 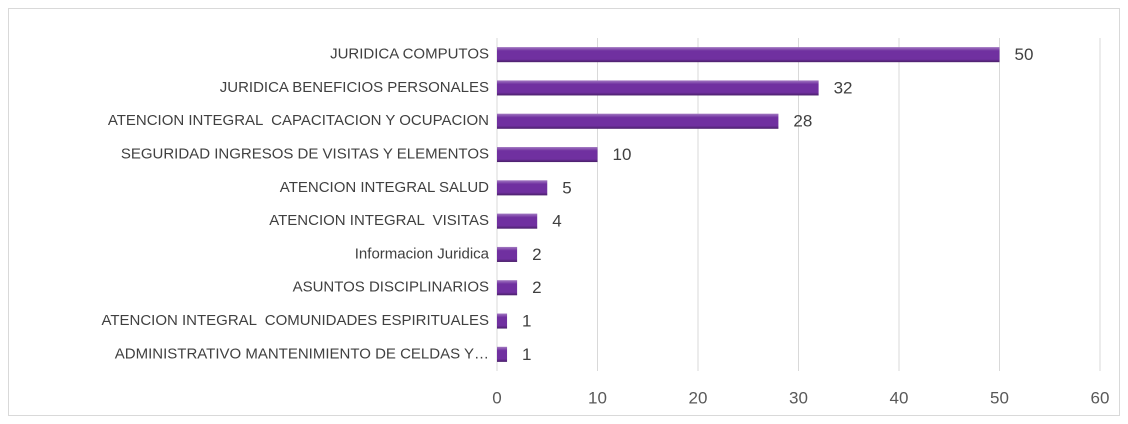 What do you see at coordinates (802, 121) in the screenshot?
I see `data-label: 28` at bounding box center [802, 121].